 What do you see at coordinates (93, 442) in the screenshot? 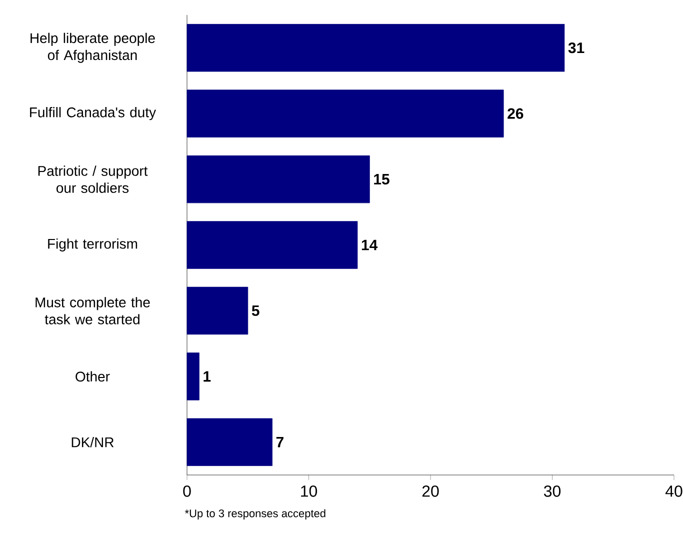
I see `y-tick-label: DK/NR` at bounding box center [93, 442].